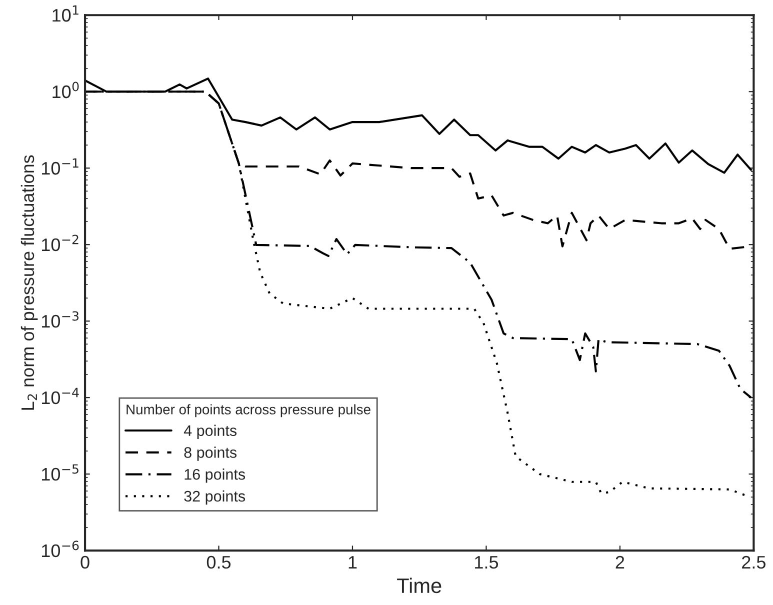 The height and width of the screenshot is (605, 773). What do you see at coordinates (60, 472) in the screenshot?
I see `y-tick-label: 10$^{−5}$` at bounding box center [60, 472].